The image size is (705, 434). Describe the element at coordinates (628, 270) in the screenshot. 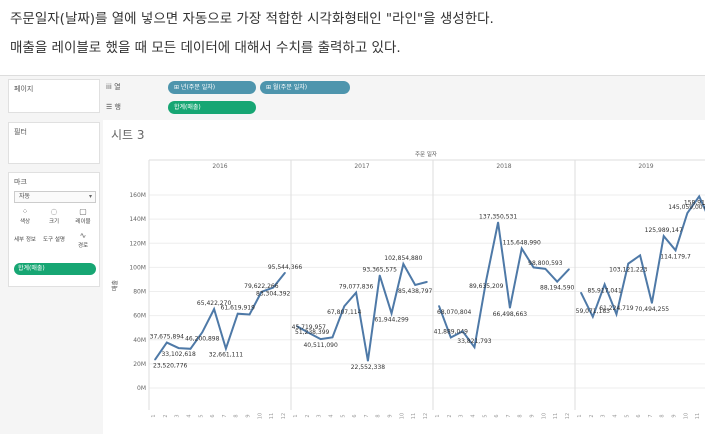

I see `data-label: 103,121,223` at that location.